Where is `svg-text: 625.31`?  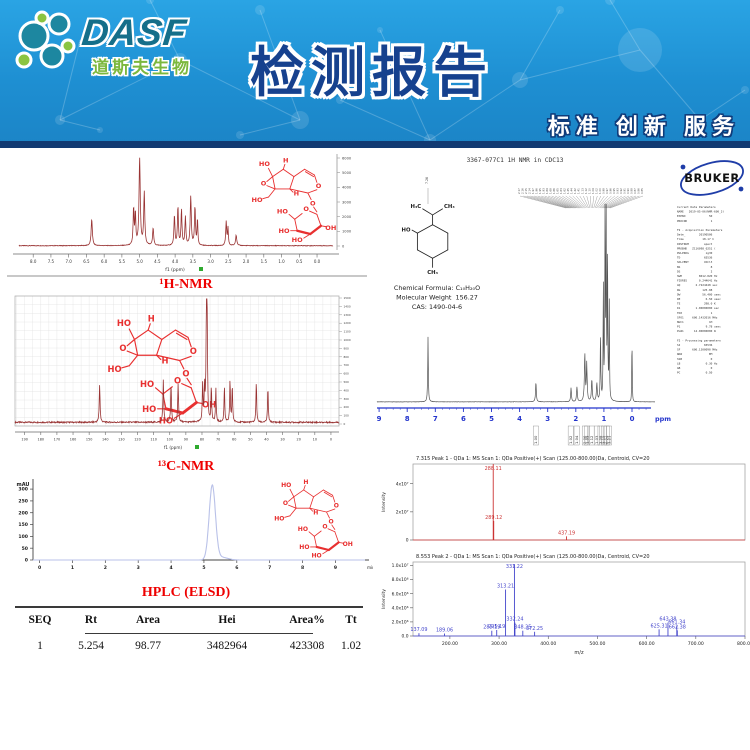
svg-text: 625.31 is located at coordinates (659, 626).